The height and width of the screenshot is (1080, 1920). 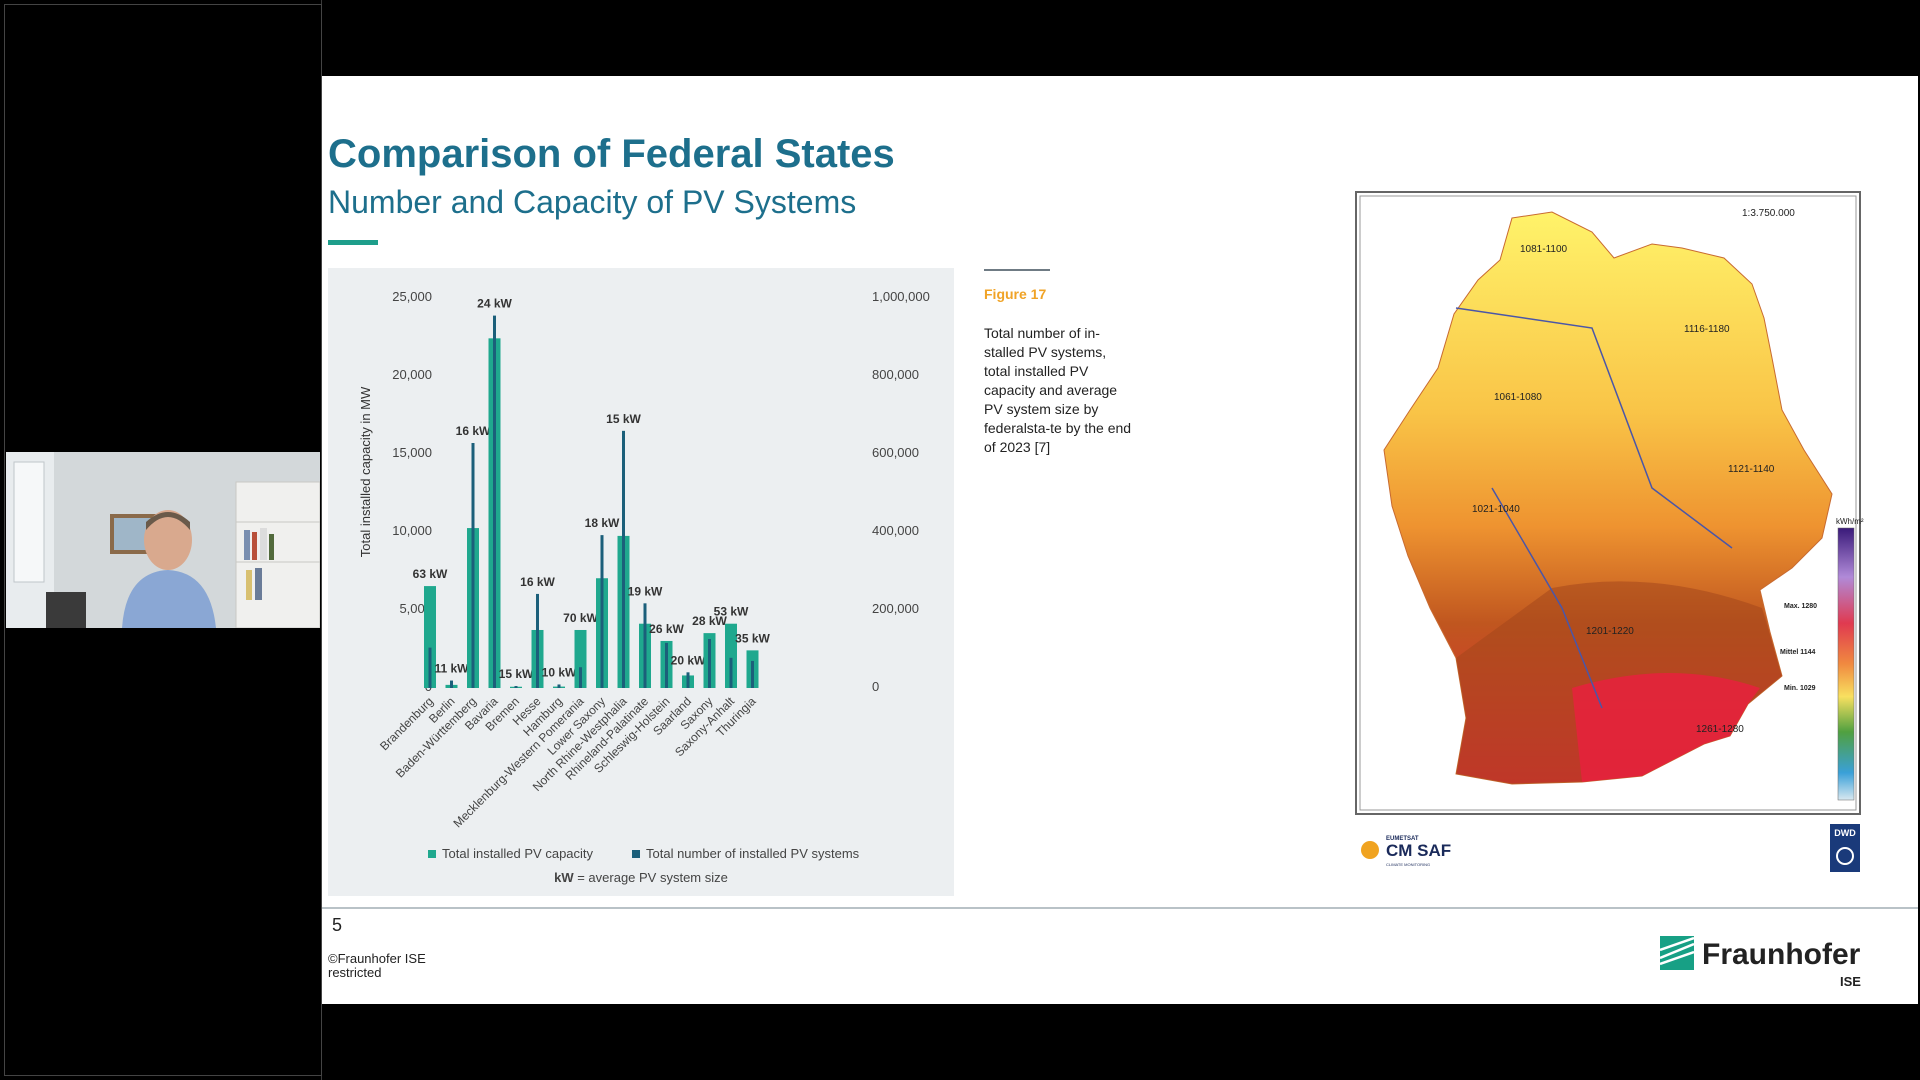 I want to click on copyright: ©Fraunhofer ISE restricted, so click(x=377, y=966).